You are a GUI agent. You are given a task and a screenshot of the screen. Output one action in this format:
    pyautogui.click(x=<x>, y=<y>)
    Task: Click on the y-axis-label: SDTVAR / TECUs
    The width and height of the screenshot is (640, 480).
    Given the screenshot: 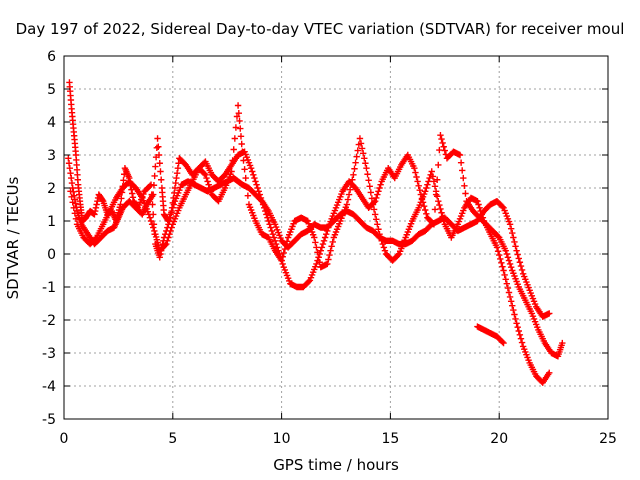 What is the action you would take?
    pyautogui.click(x=13, y=237)
    